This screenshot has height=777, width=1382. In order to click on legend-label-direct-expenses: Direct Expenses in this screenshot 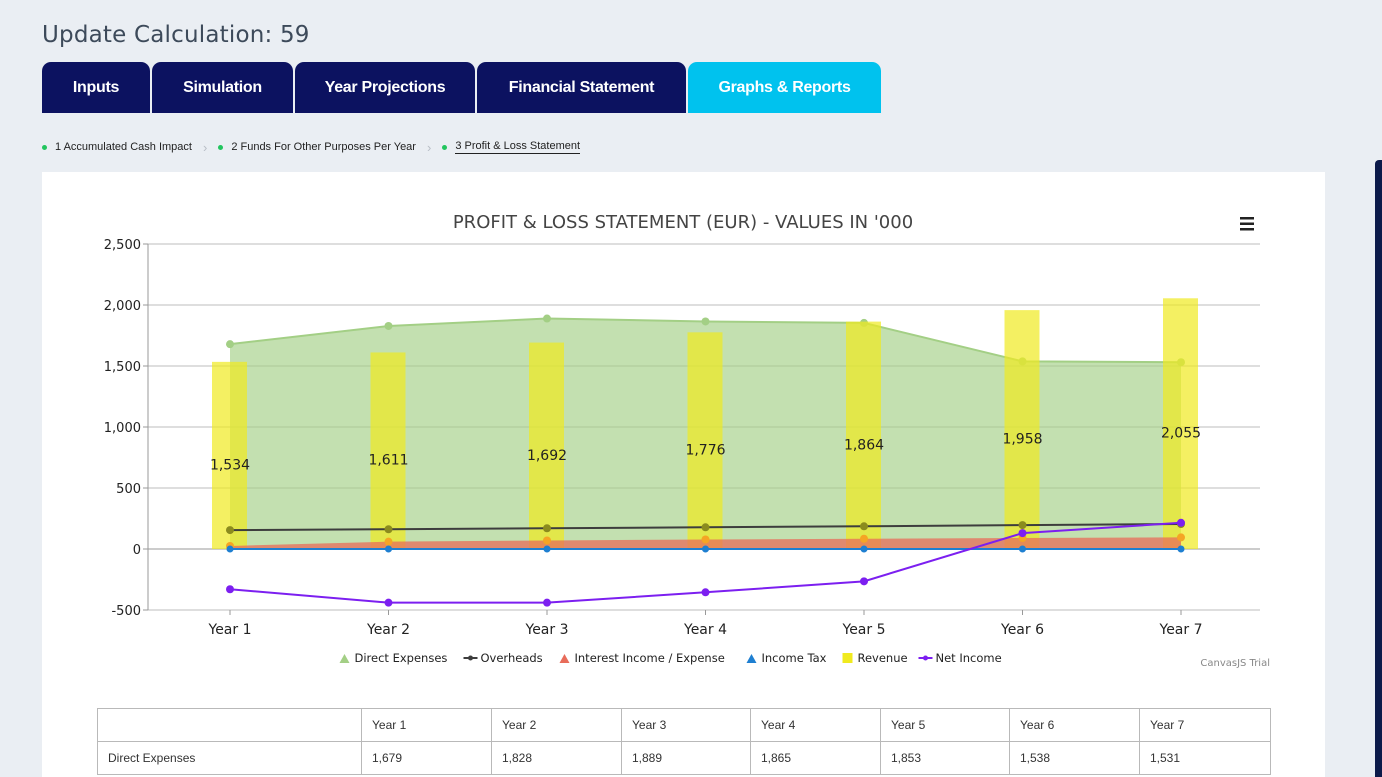, I will do `click(401, 658)`.